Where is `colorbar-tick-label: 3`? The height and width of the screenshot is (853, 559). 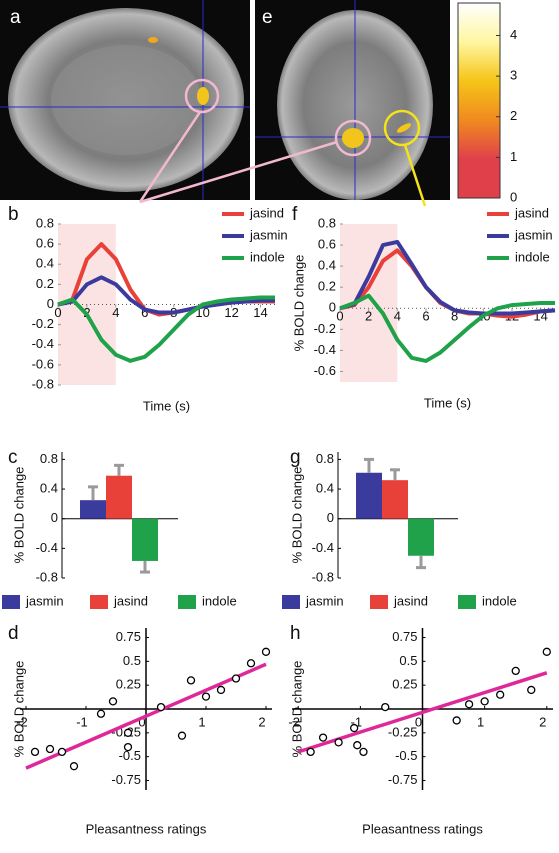 colorbar-tick-label: 3 is located at coordinates (513, 75).